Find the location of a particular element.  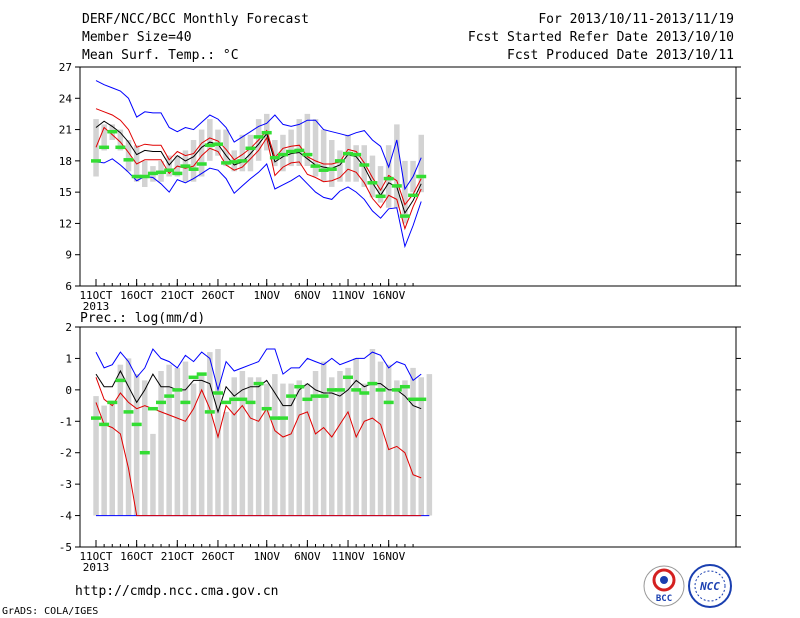

y-tick-label: 24 is located at coordinates (66, 98).